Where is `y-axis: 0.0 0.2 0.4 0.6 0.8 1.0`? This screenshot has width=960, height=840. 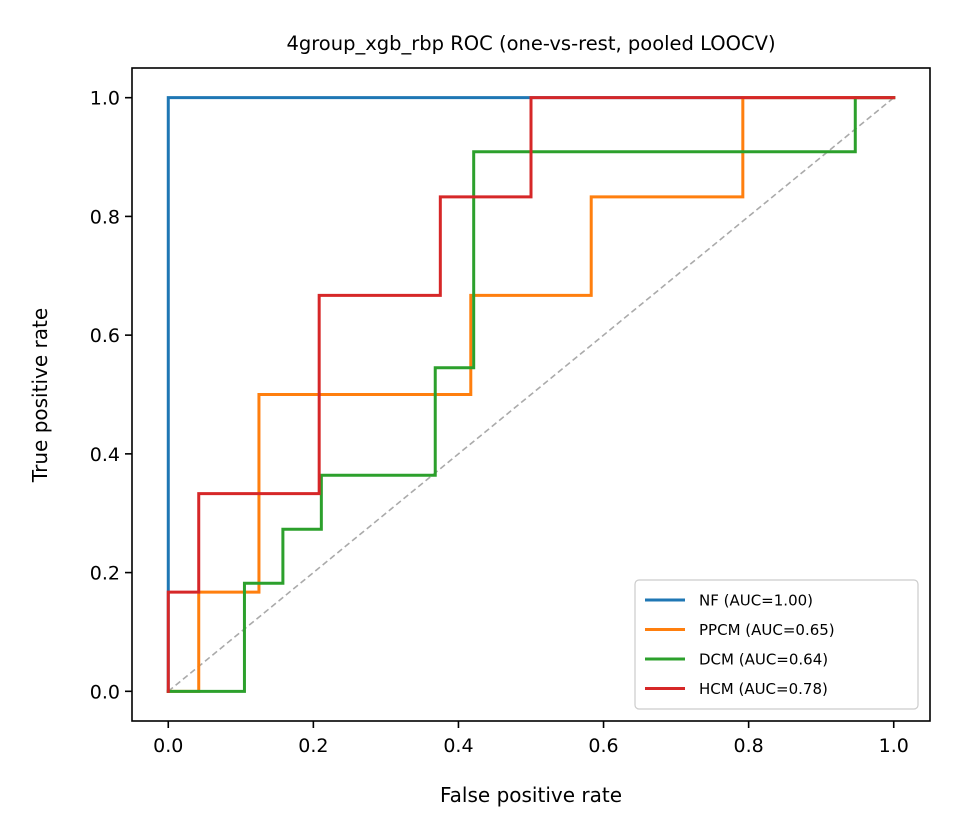 y-axis: 0.0 0.2 0.4 0.6 0.8 1.0 is located at coordinates (111, 395).